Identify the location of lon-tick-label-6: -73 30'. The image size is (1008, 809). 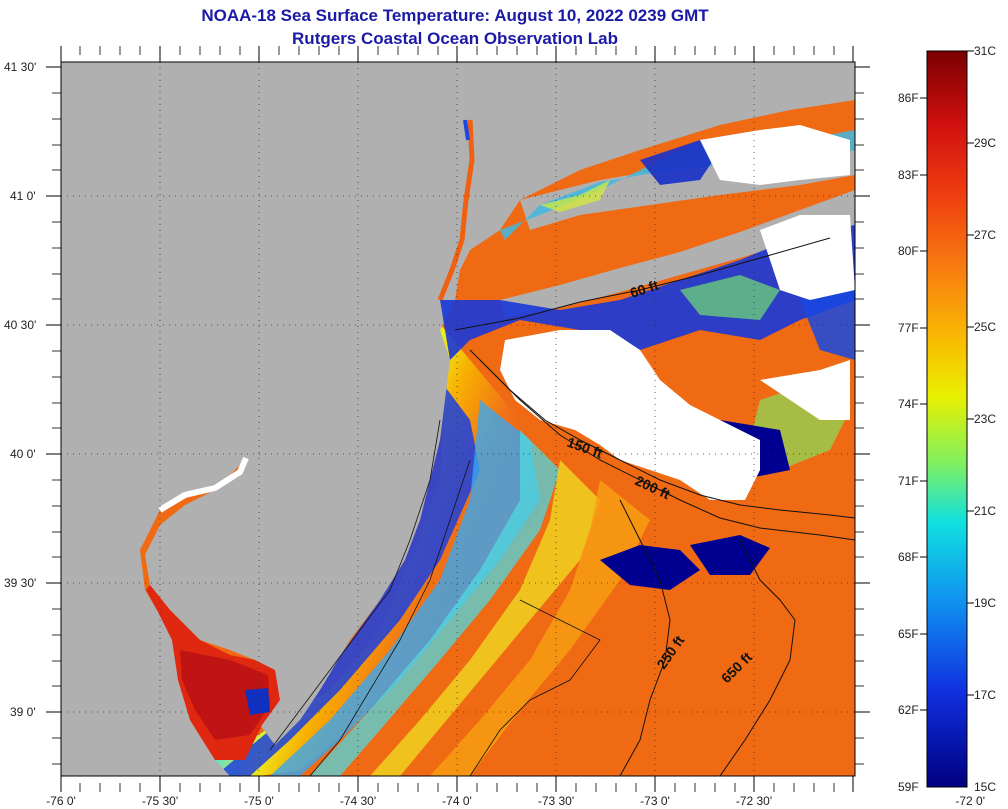
(556, 801).